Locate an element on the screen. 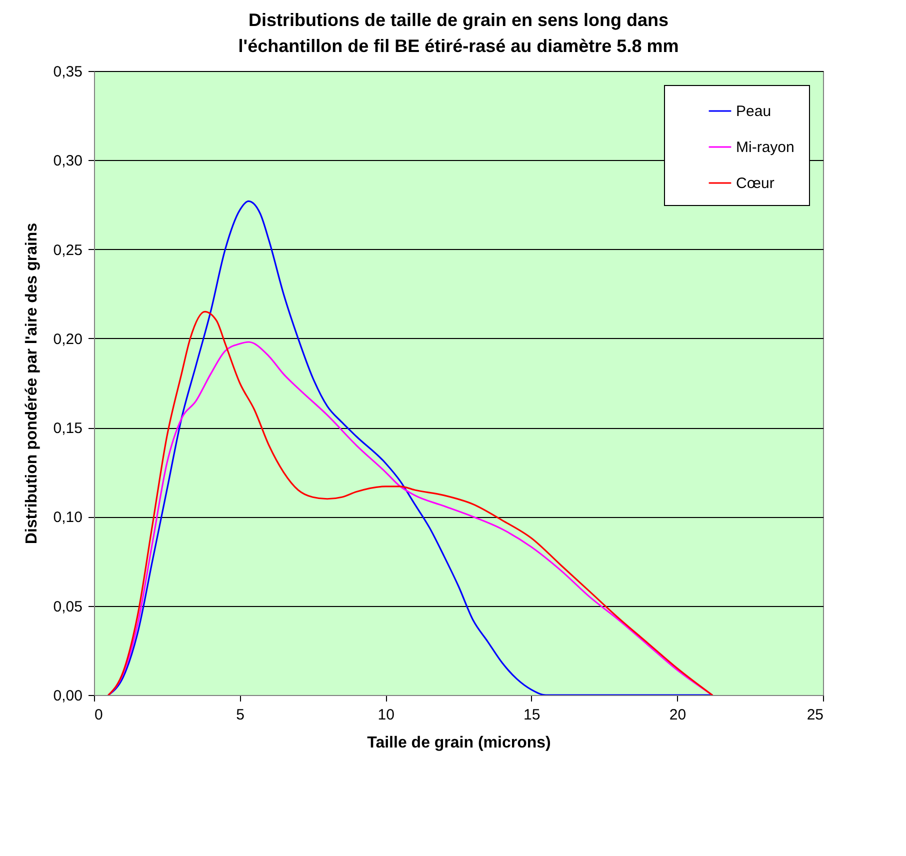 This screenshot has width=906, height=856. y-tick-label: 0,10 is located at coordinates (67, 517).